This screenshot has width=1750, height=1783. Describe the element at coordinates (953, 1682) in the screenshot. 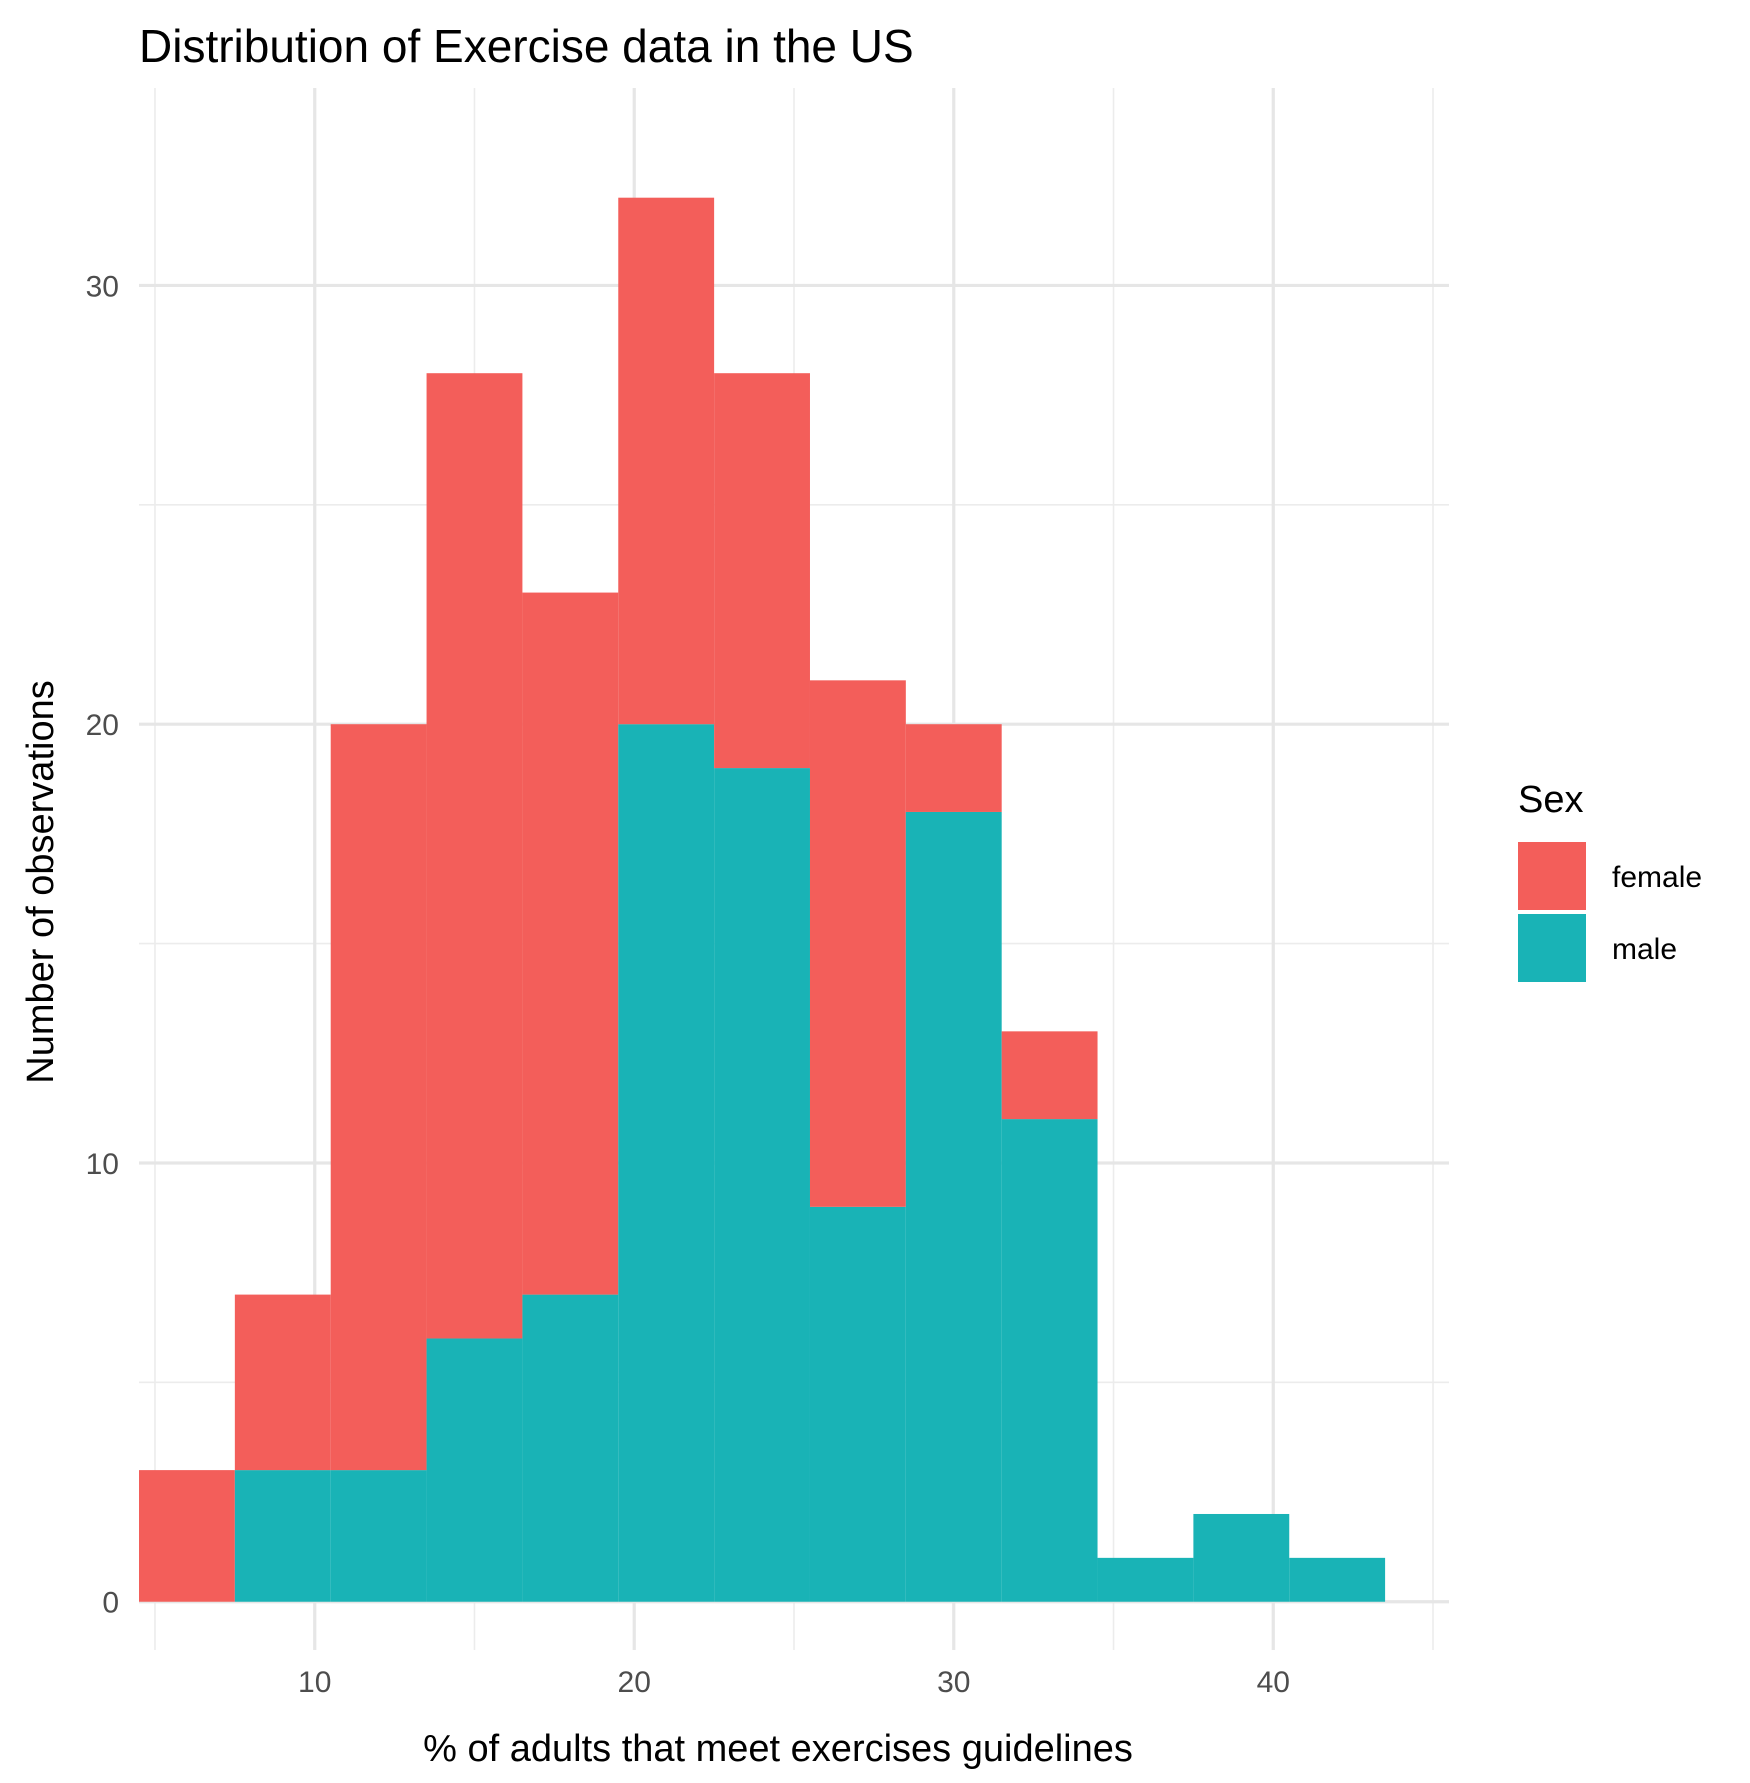

I see `x-tick-label: 30` at that location.